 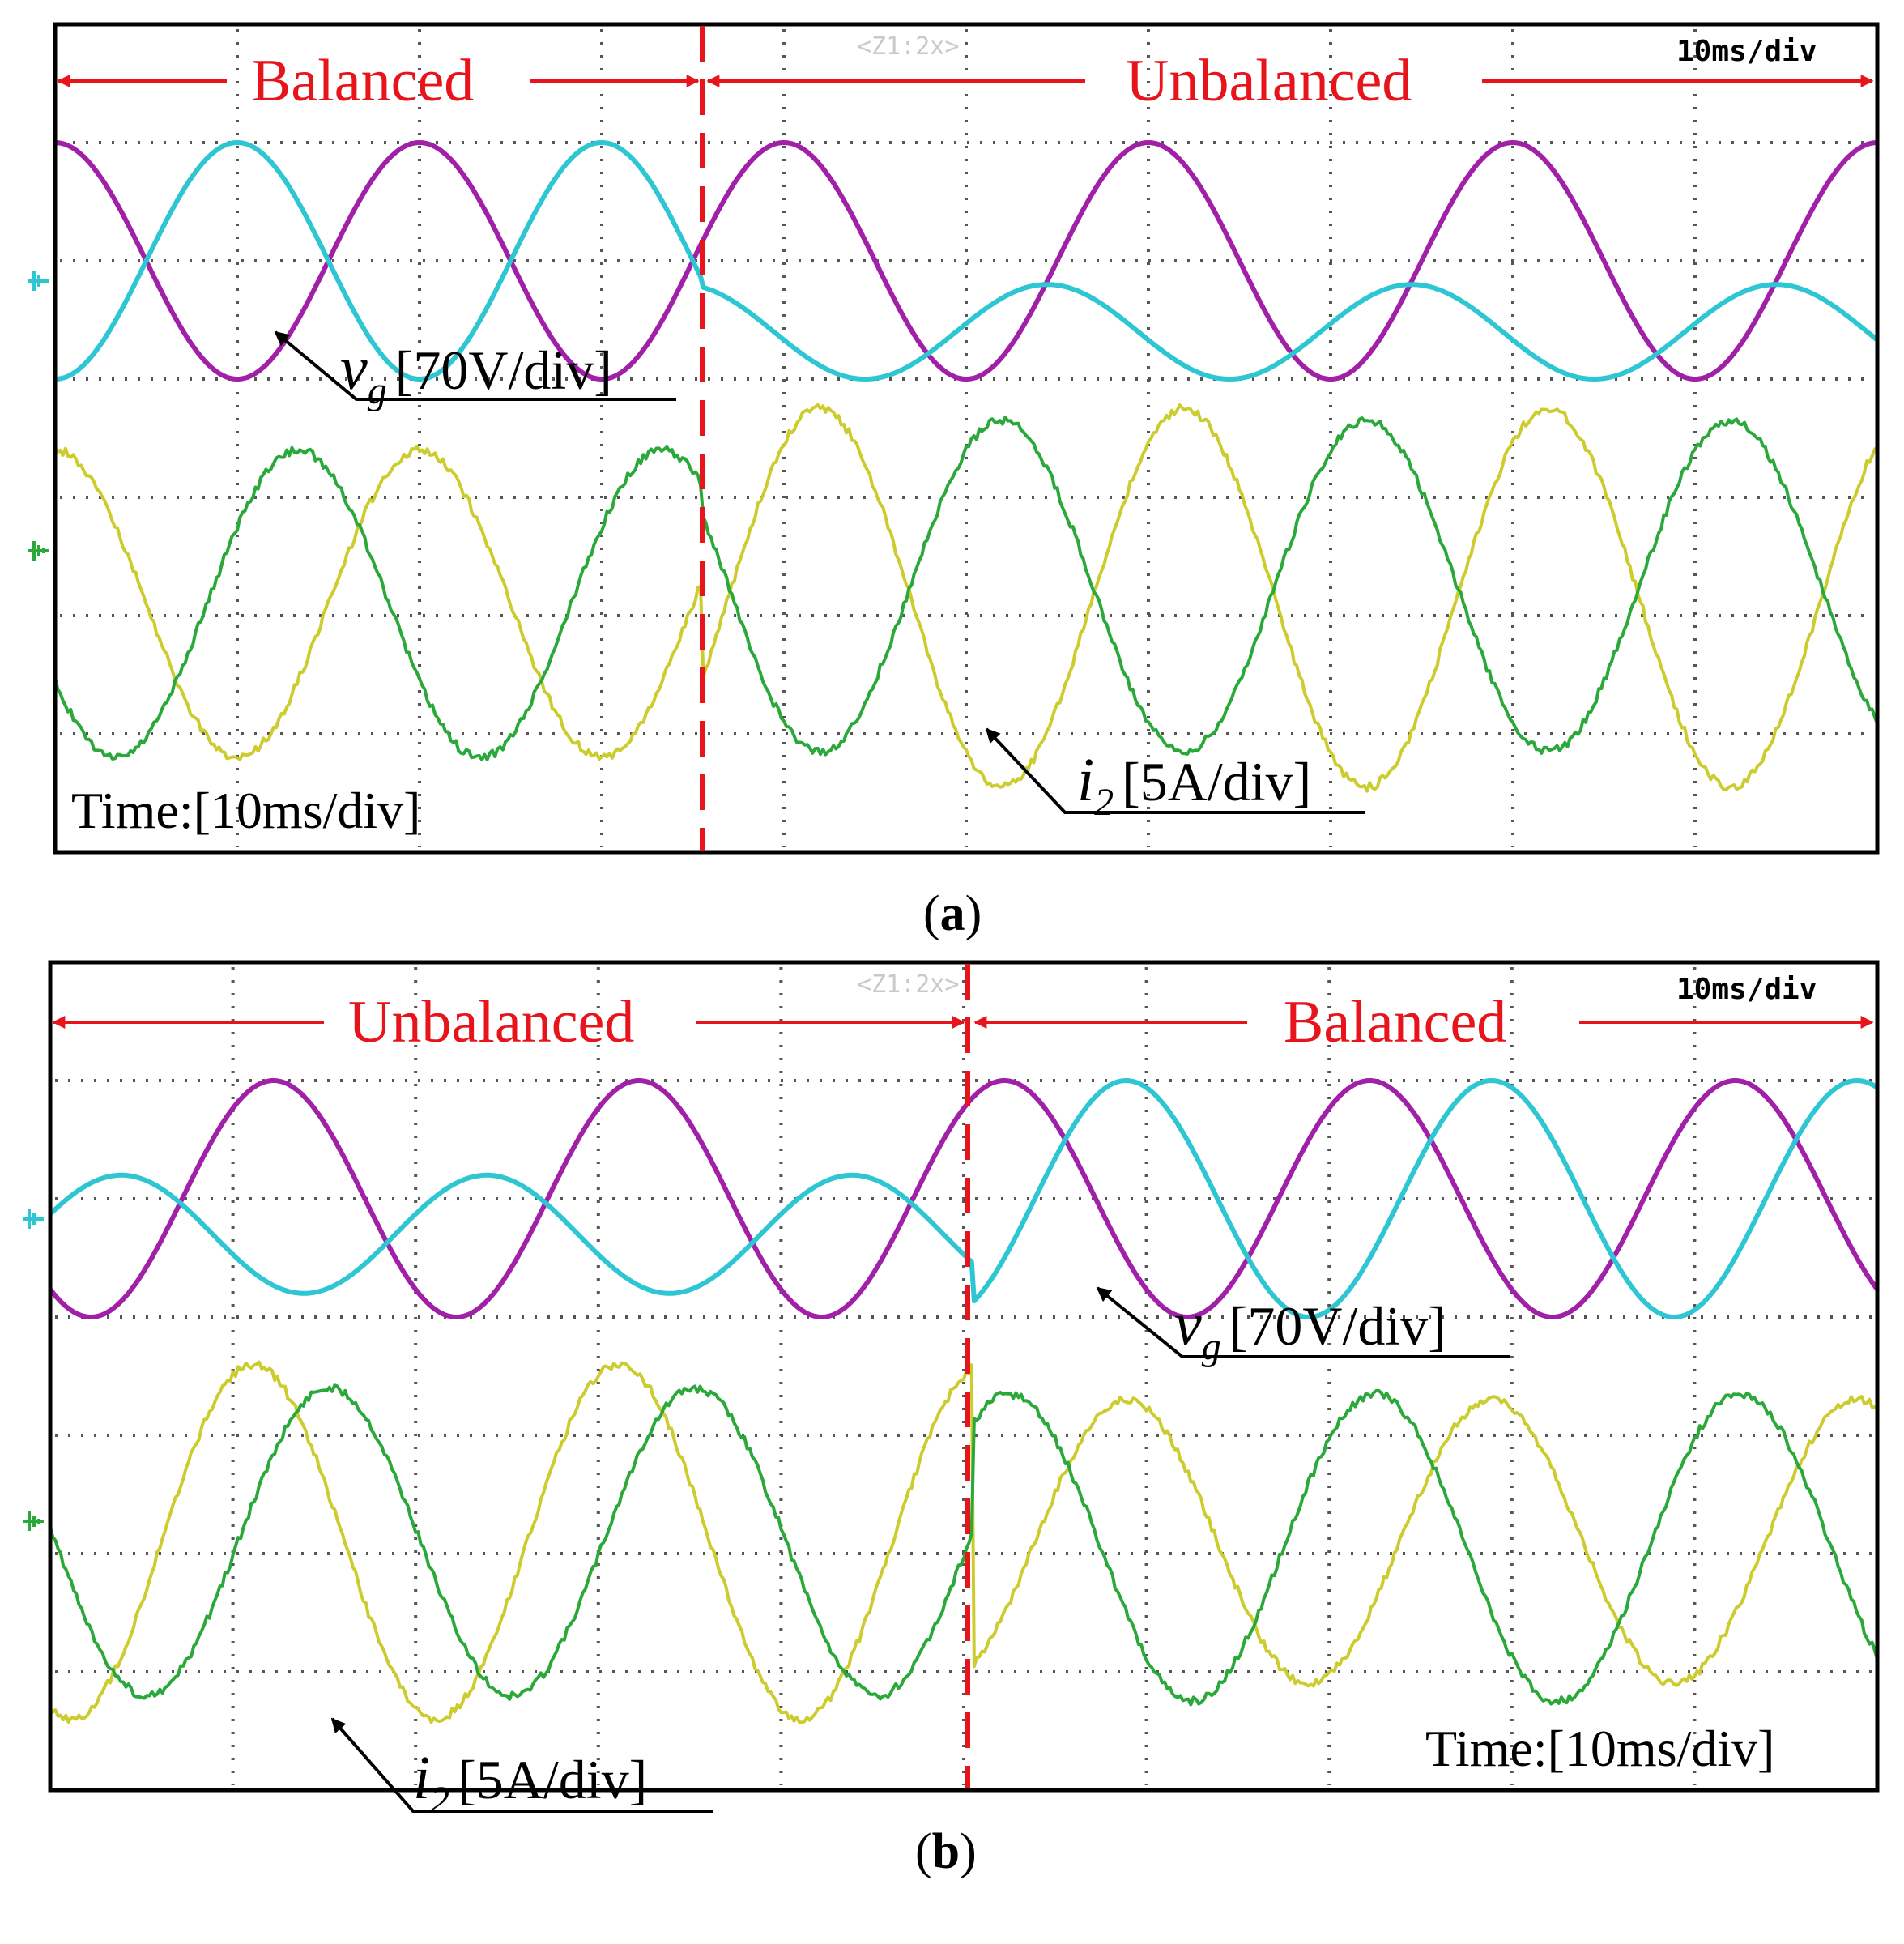 I want to click on caption-b: (b), so click(x=946, y=1851).